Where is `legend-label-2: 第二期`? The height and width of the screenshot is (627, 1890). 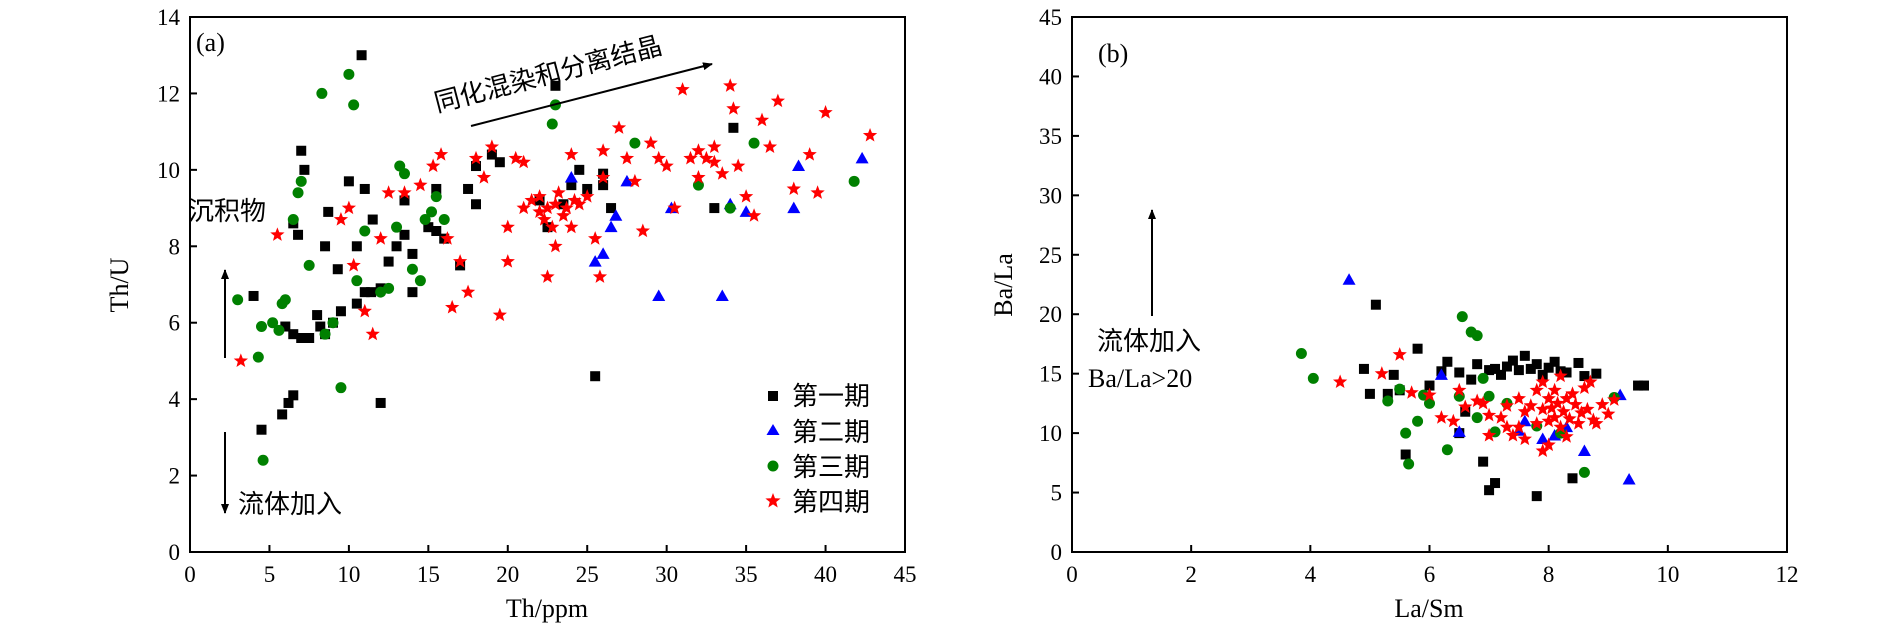 legend-label-2: 第二期 is located at coordinates (831, 432).